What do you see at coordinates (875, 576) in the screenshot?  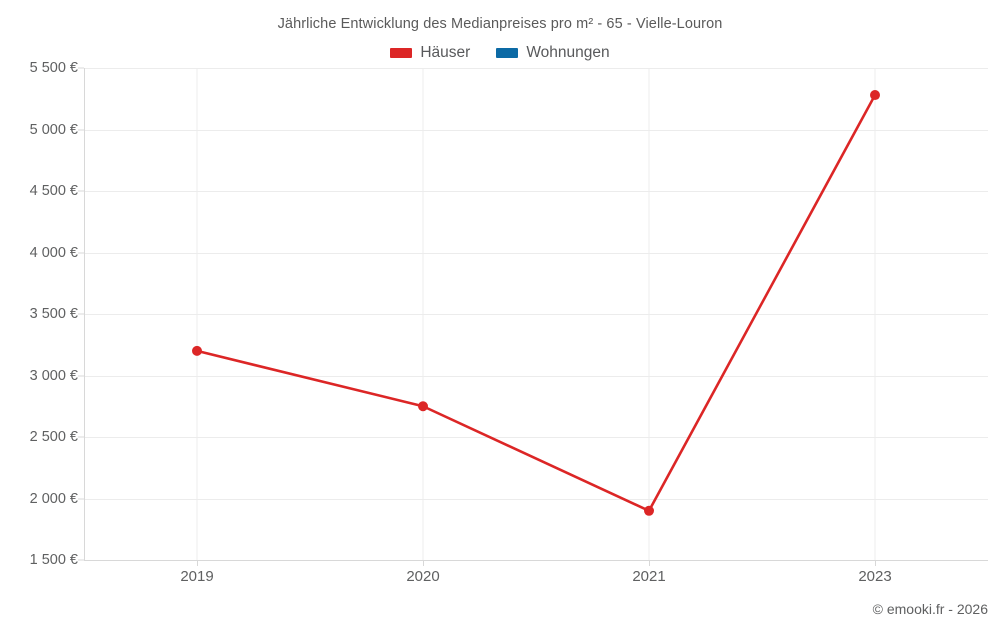 I see `x-axis-tick-label: 2023` at bounding box center [875, 576].